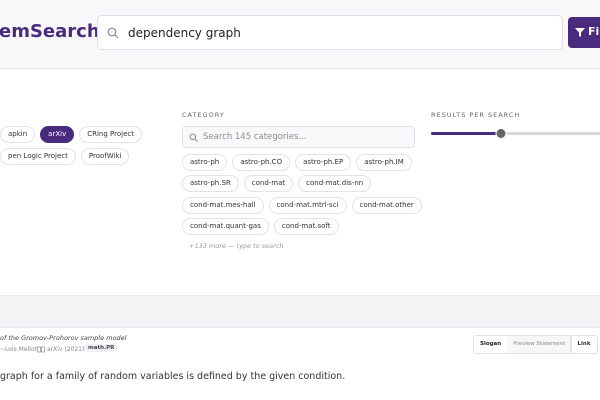 The width and height of the screenshot is (600, 400). Describe the element at coordinates (491, 344) in the screenshot. I see `result-button: Slogan` at that location.